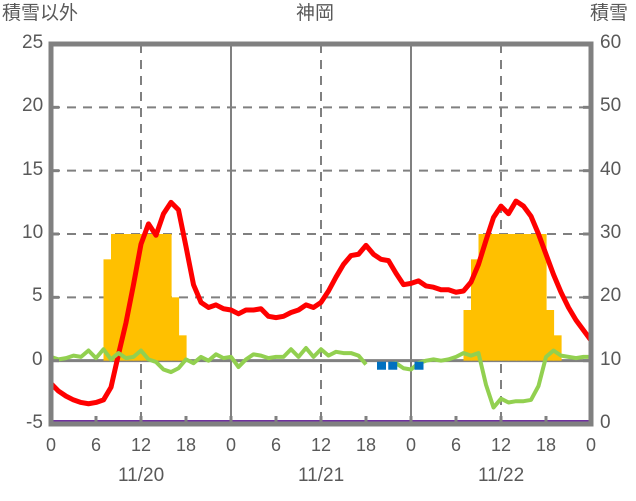  What do you see at coordinates (37, 296) in the screenshot?
I see `left-tick-label: 5` at bounding box center [37, 296].